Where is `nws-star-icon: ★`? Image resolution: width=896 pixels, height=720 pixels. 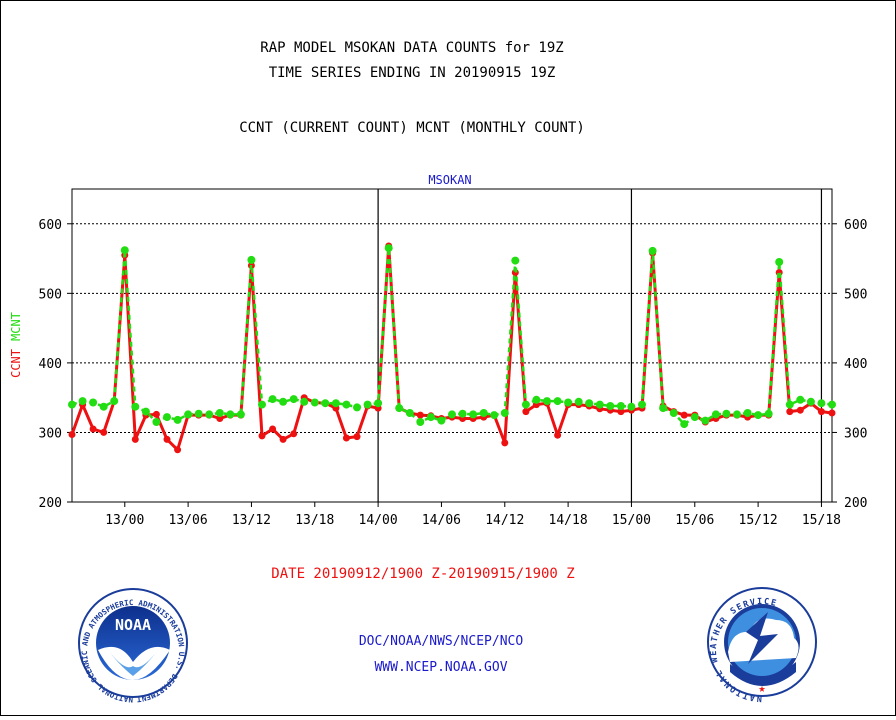
nws-star-icon: ★ is located at coordinates (761, 688).